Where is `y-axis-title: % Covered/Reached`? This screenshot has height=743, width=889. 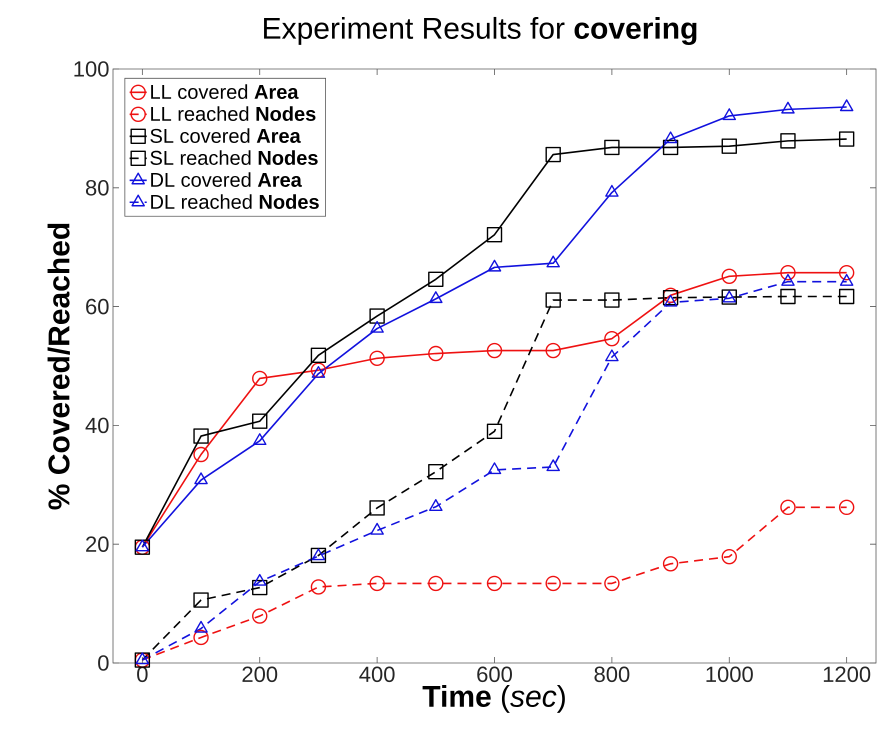 y-axis-title: % Covered/Reached is located at coordinates (59, 367).